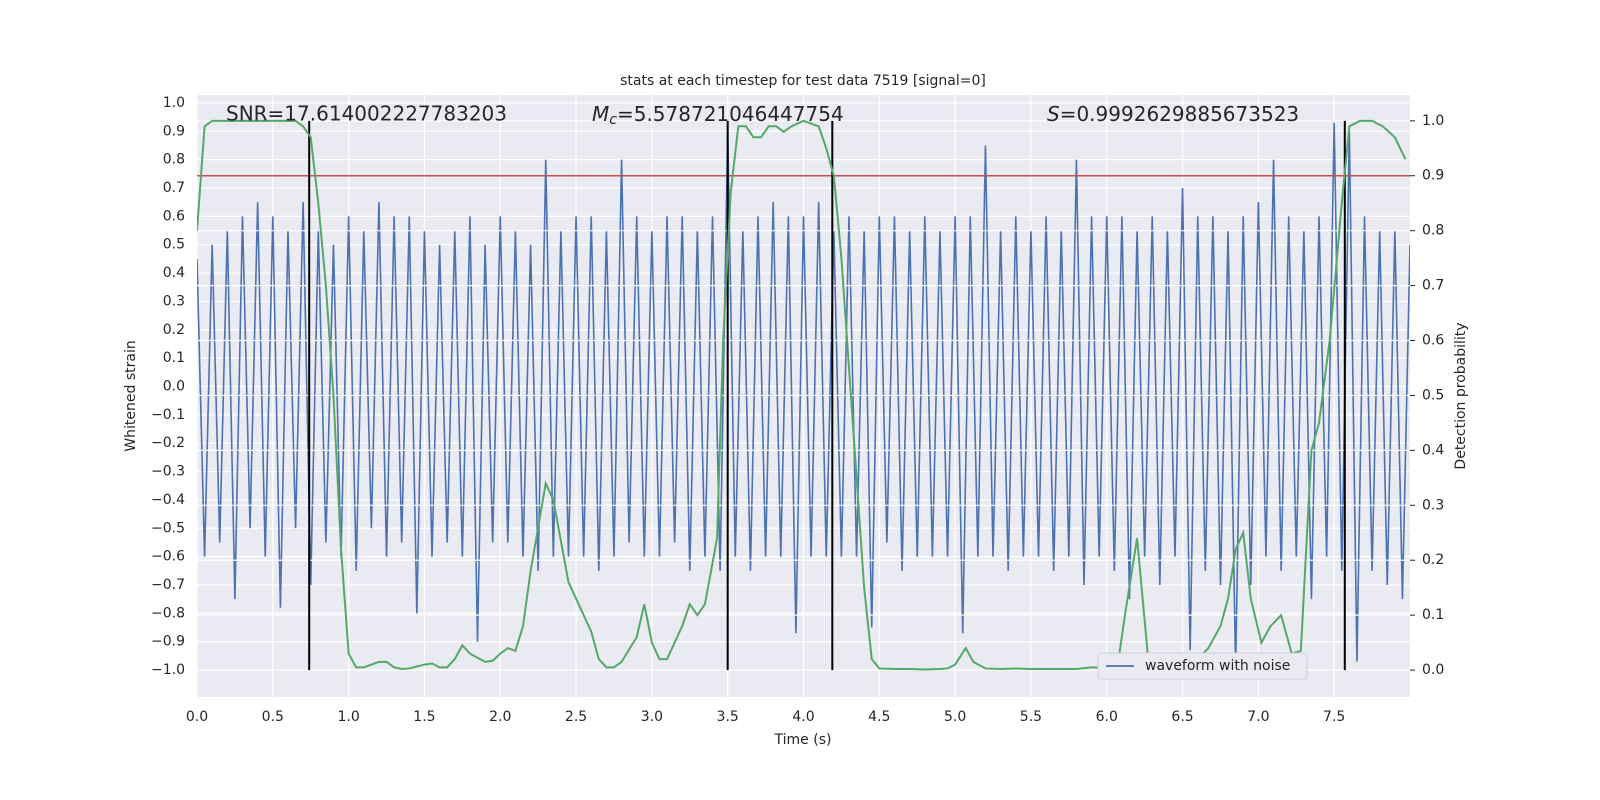 This screenshot has height=800, width=1600. What do you see at coordinates (366, 114) in the screenshot?
I see `annotation: SNR=17.614002227783203` at bounding box center [366, 114].